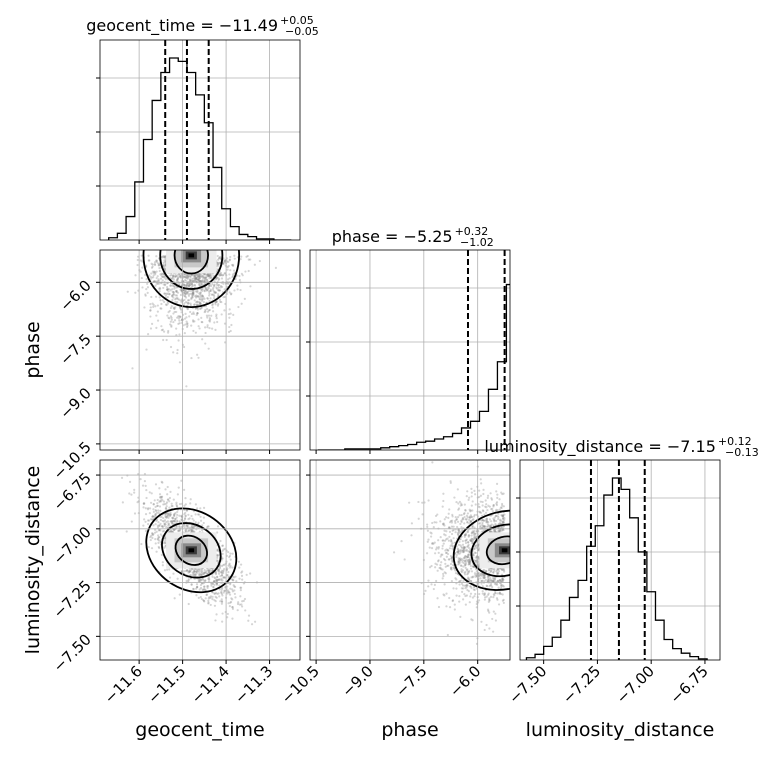 The height and width of the screenshot is (760, 760). Describe the element at coordinates (166, 684) in the screenshot. I see `x-tick-label: −11.5` at that location.